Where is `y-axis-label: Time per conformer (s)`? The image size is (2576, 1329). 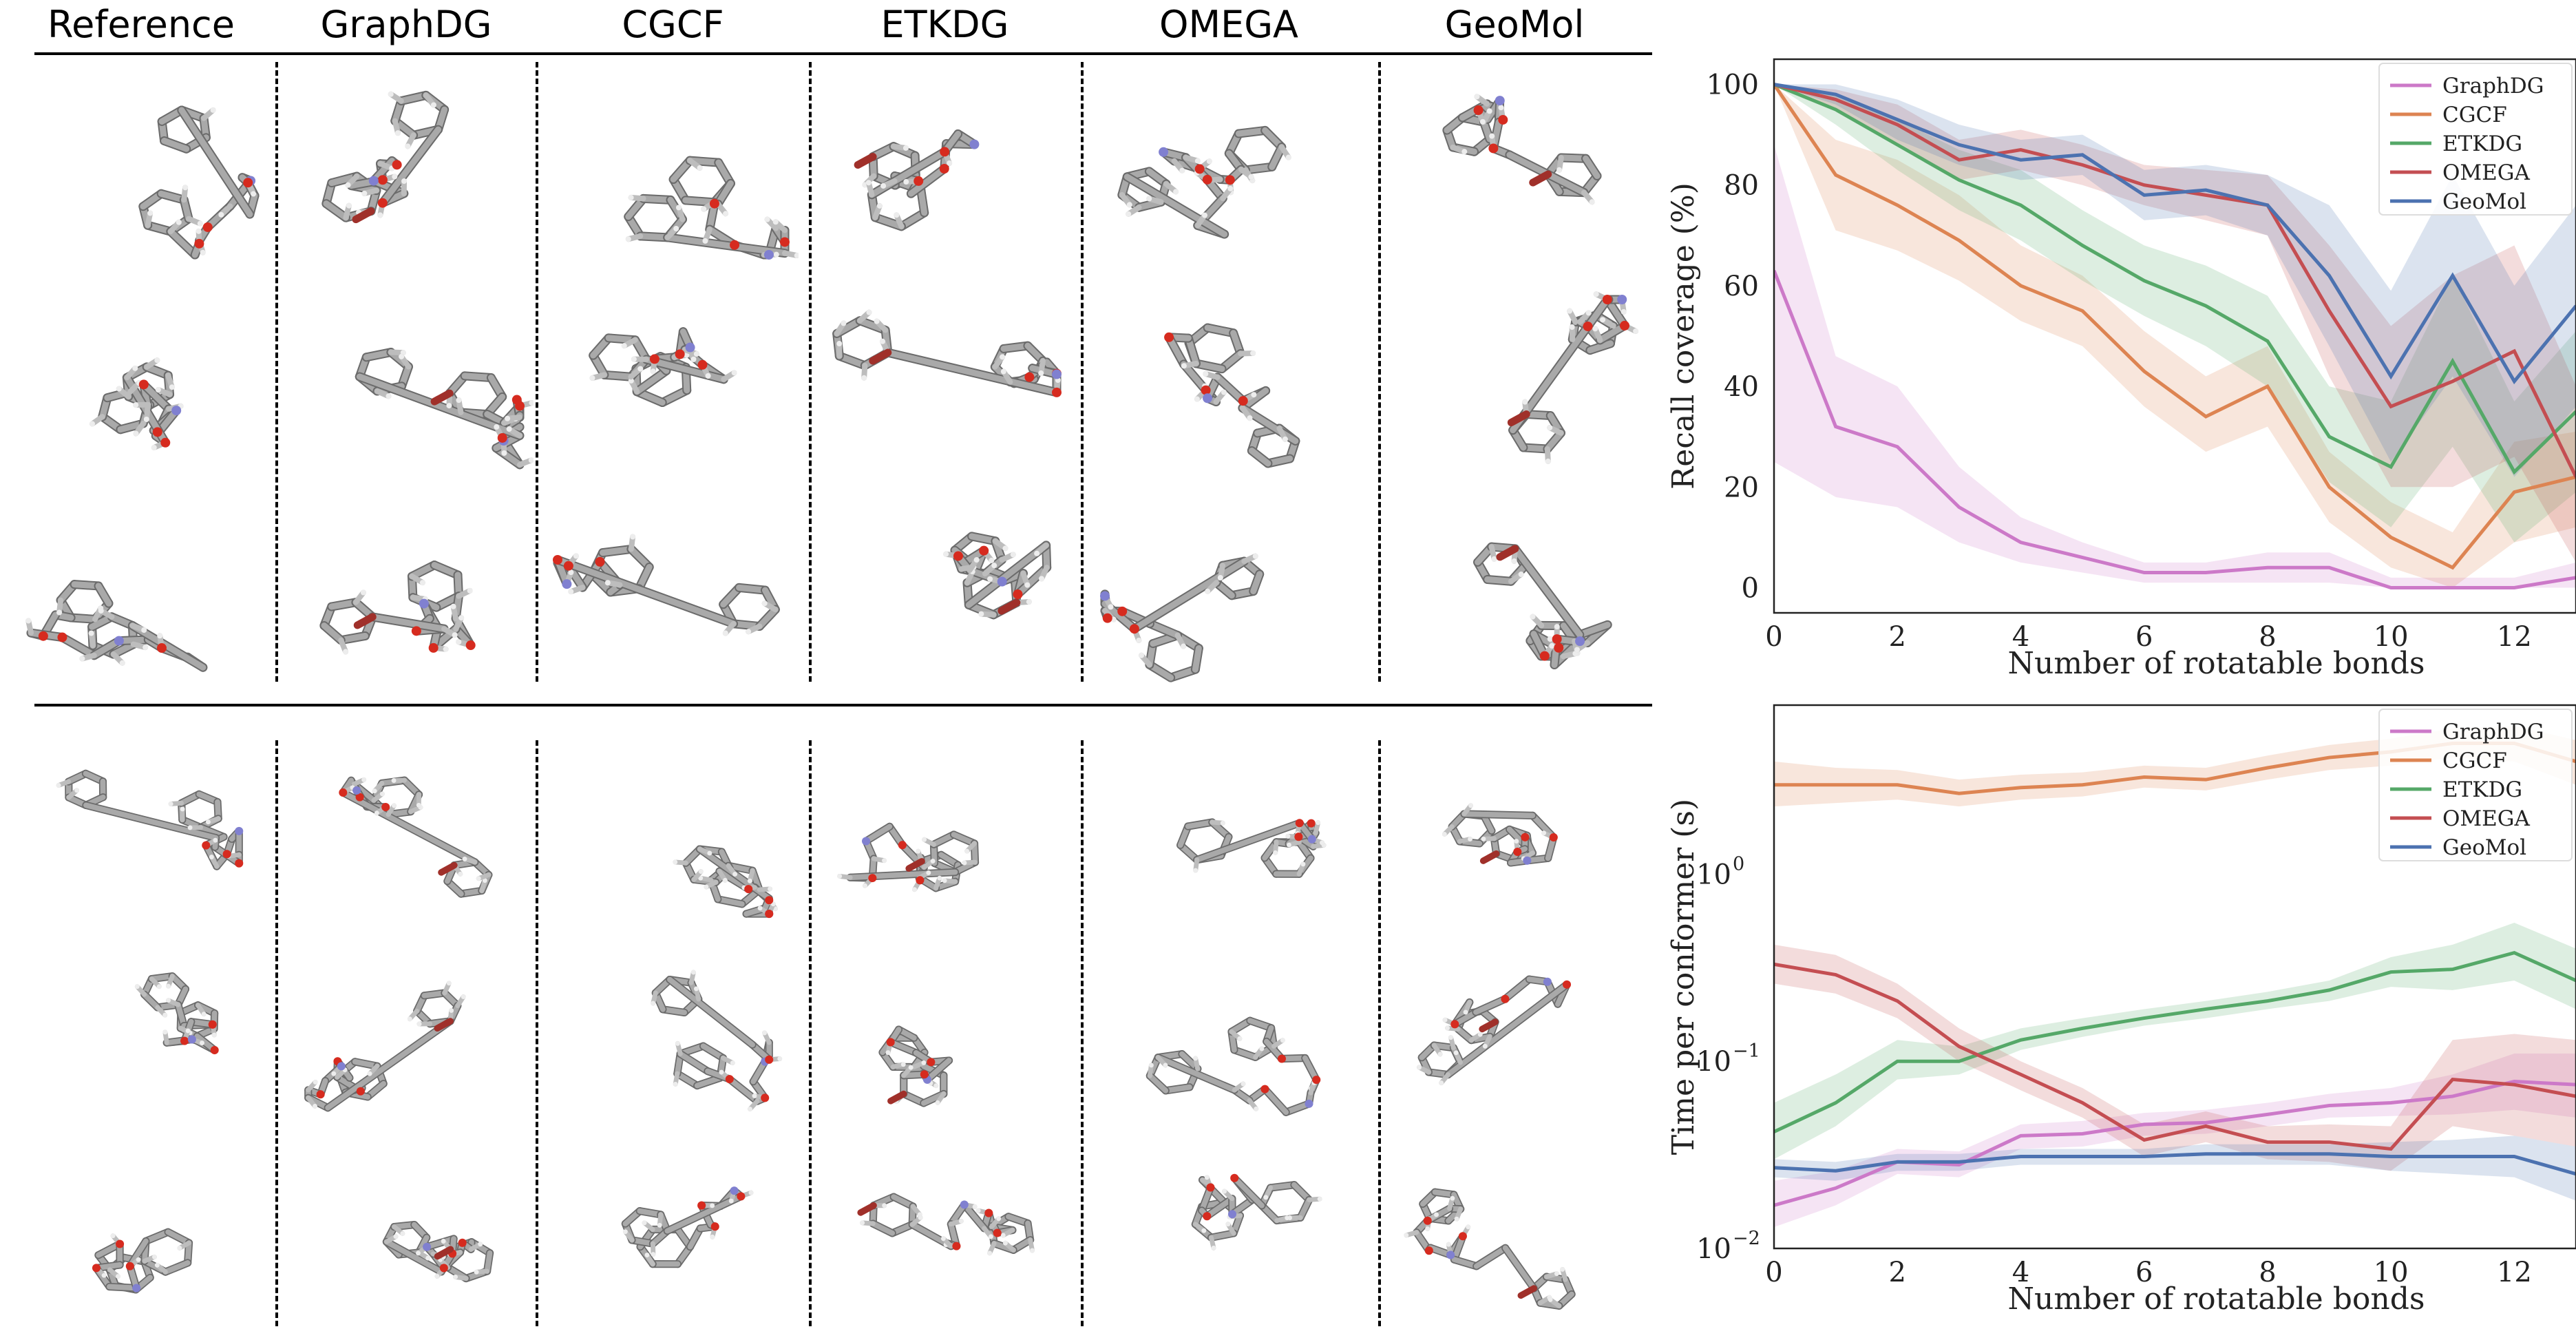 y-axis-label: Time per conformer (s) is located at coordinates (1684, 977).